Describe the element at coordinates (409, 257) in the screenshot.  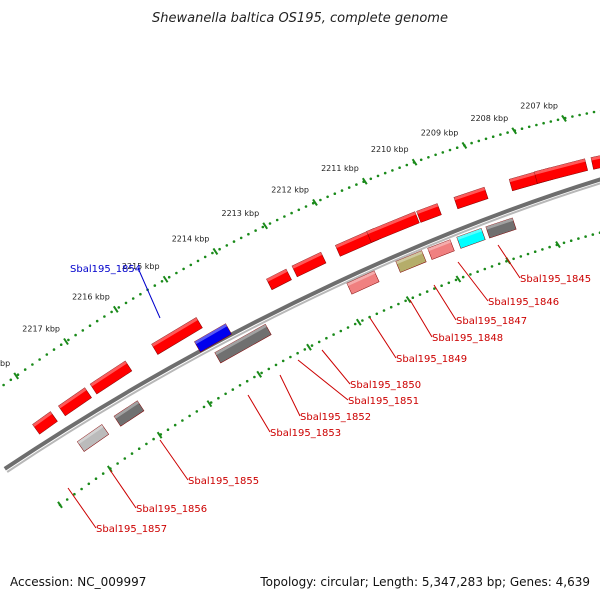
I see `olive-feature-shine` at that location.